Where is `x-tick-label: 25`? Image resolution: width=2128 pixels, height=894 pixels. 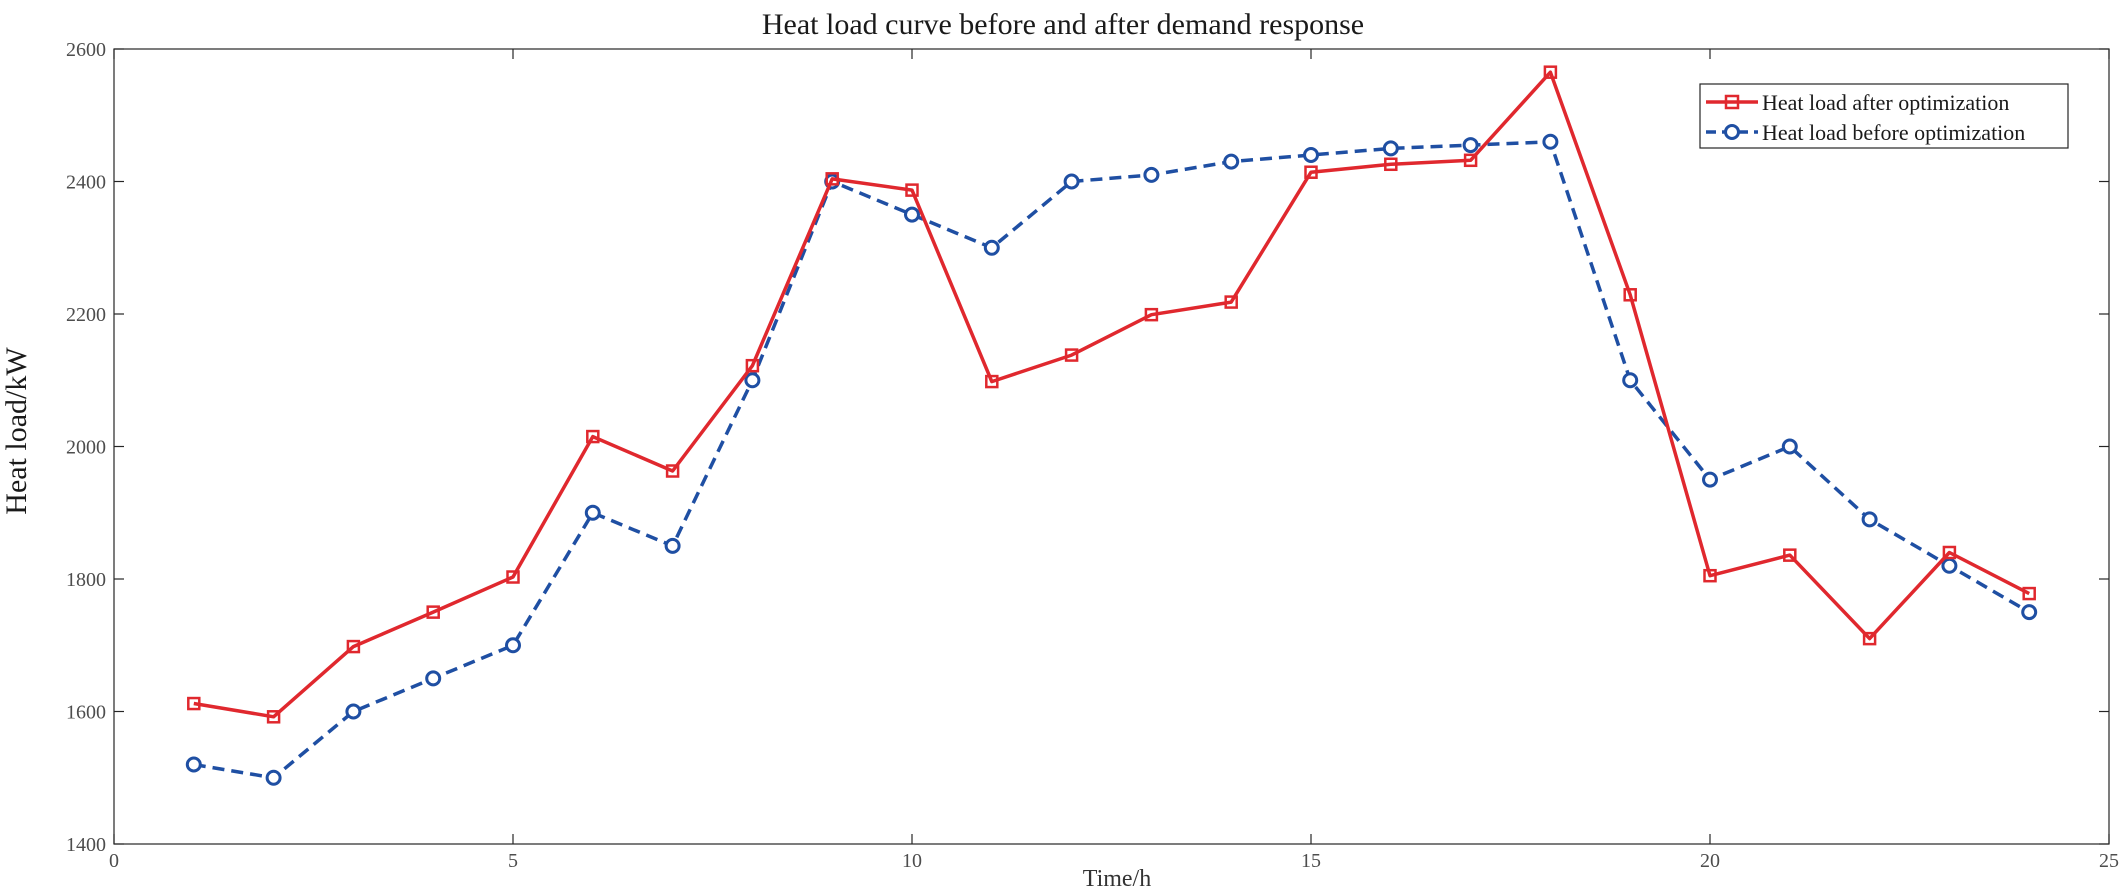 x-tick-label: 25 is located at coordinates (2109, 861).